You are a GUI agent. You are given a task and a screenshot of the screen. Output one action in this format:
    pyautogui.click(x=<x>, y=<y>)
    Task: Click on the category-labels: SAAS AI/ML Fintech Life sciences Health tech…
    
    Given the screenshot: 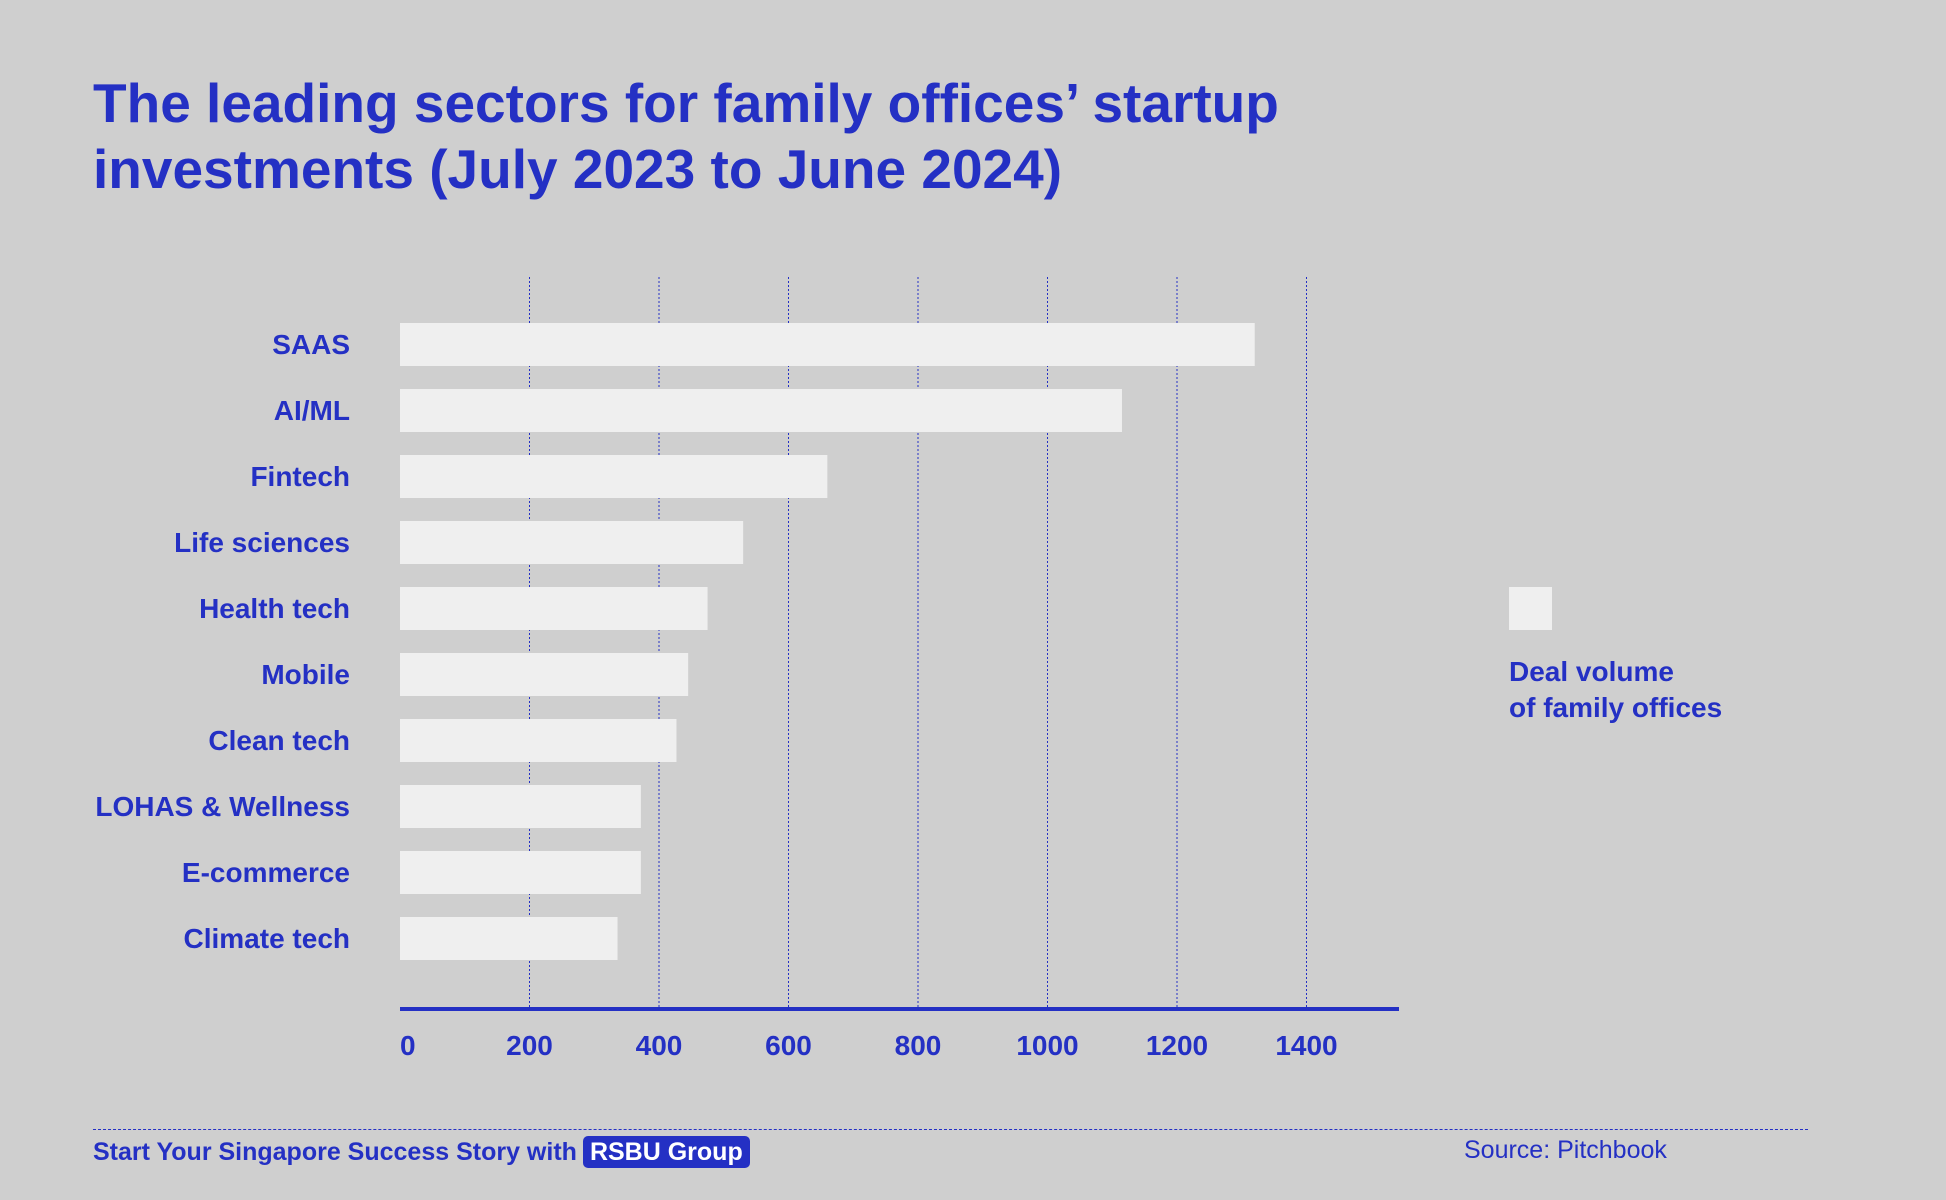 What is the action you would take?
    pyautogui.click(x=222, y=641)
    